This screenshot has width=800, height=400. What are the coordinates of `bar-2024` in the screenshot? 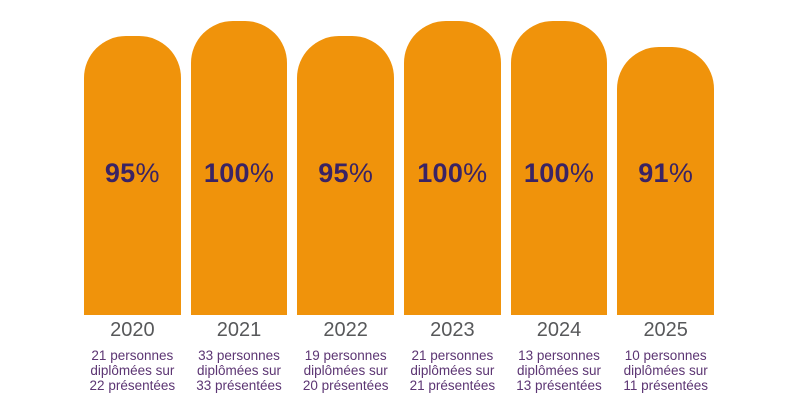 It's located at (559, 168).